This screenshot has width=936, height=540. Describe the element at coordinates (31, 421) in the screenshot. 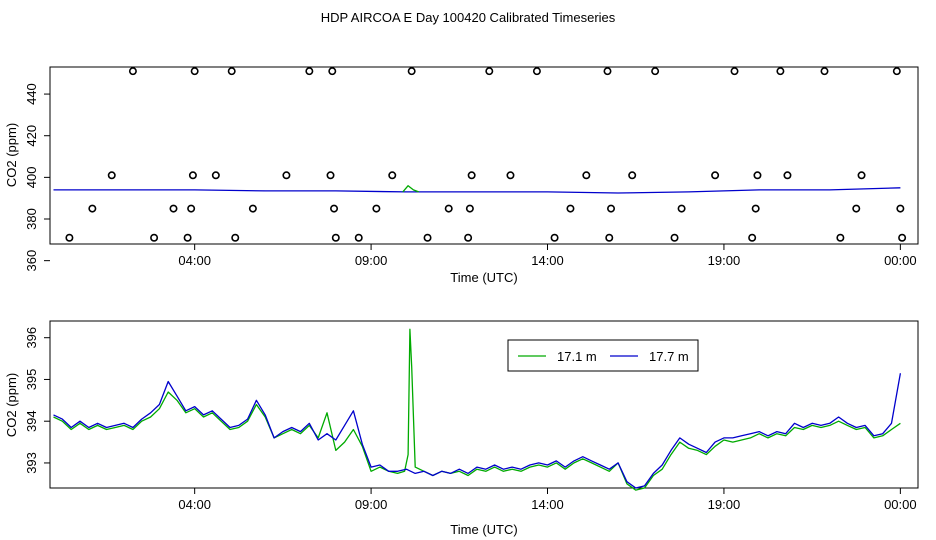

I see `y-tick-label: 394` at that location.